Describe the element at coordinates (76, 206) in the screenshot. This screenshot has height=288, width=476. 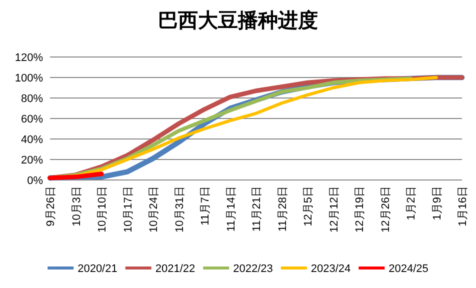
I see `x-tick-label: 10月3日` at that location.